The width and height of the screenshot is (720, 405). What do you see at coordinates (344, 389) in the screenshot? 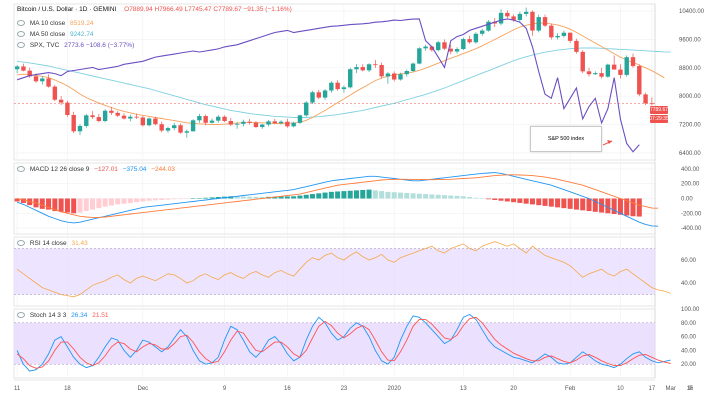
I see `time-tick-label: 23` at bounding box center [344, 389].